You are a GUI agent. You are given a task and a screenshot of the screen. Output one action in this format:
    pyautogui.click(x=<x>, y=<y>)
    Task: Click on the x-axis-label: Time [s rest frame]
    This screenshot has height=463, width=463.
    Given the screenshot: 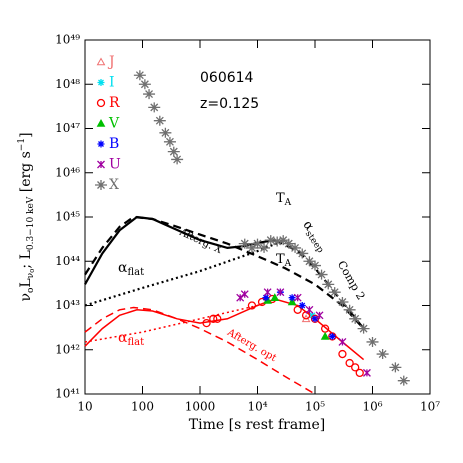 What is the action you would take?
    pyautogui.click(x=257, y=425)
    